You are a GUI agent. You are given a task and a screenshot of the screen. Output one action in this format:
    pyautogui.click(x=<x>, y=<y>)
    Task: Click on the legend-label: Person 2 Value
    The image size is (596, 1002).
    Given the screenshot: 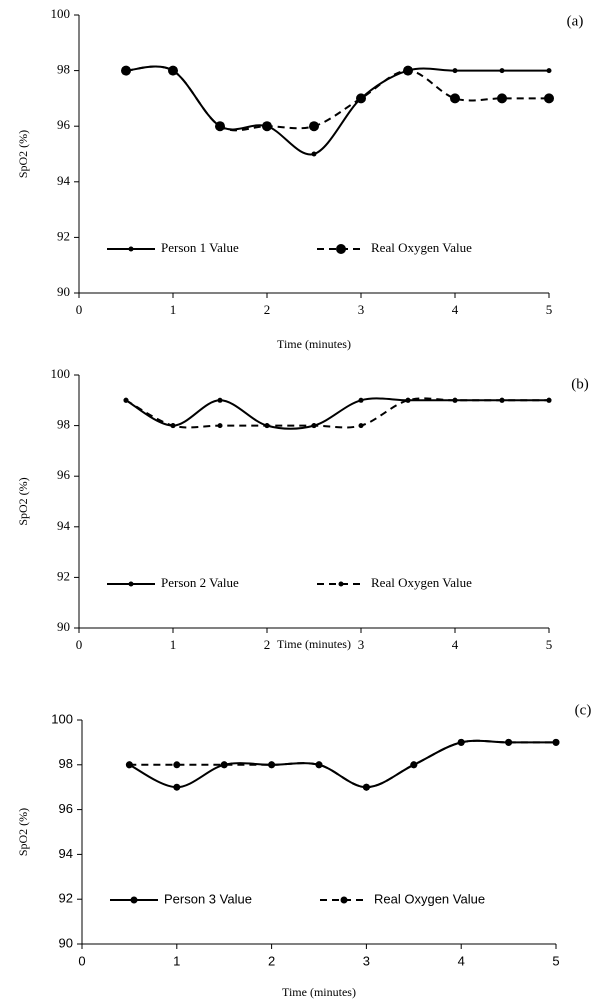 What is the action you would take?
    pyautogui.click(x=200, y=582)
    